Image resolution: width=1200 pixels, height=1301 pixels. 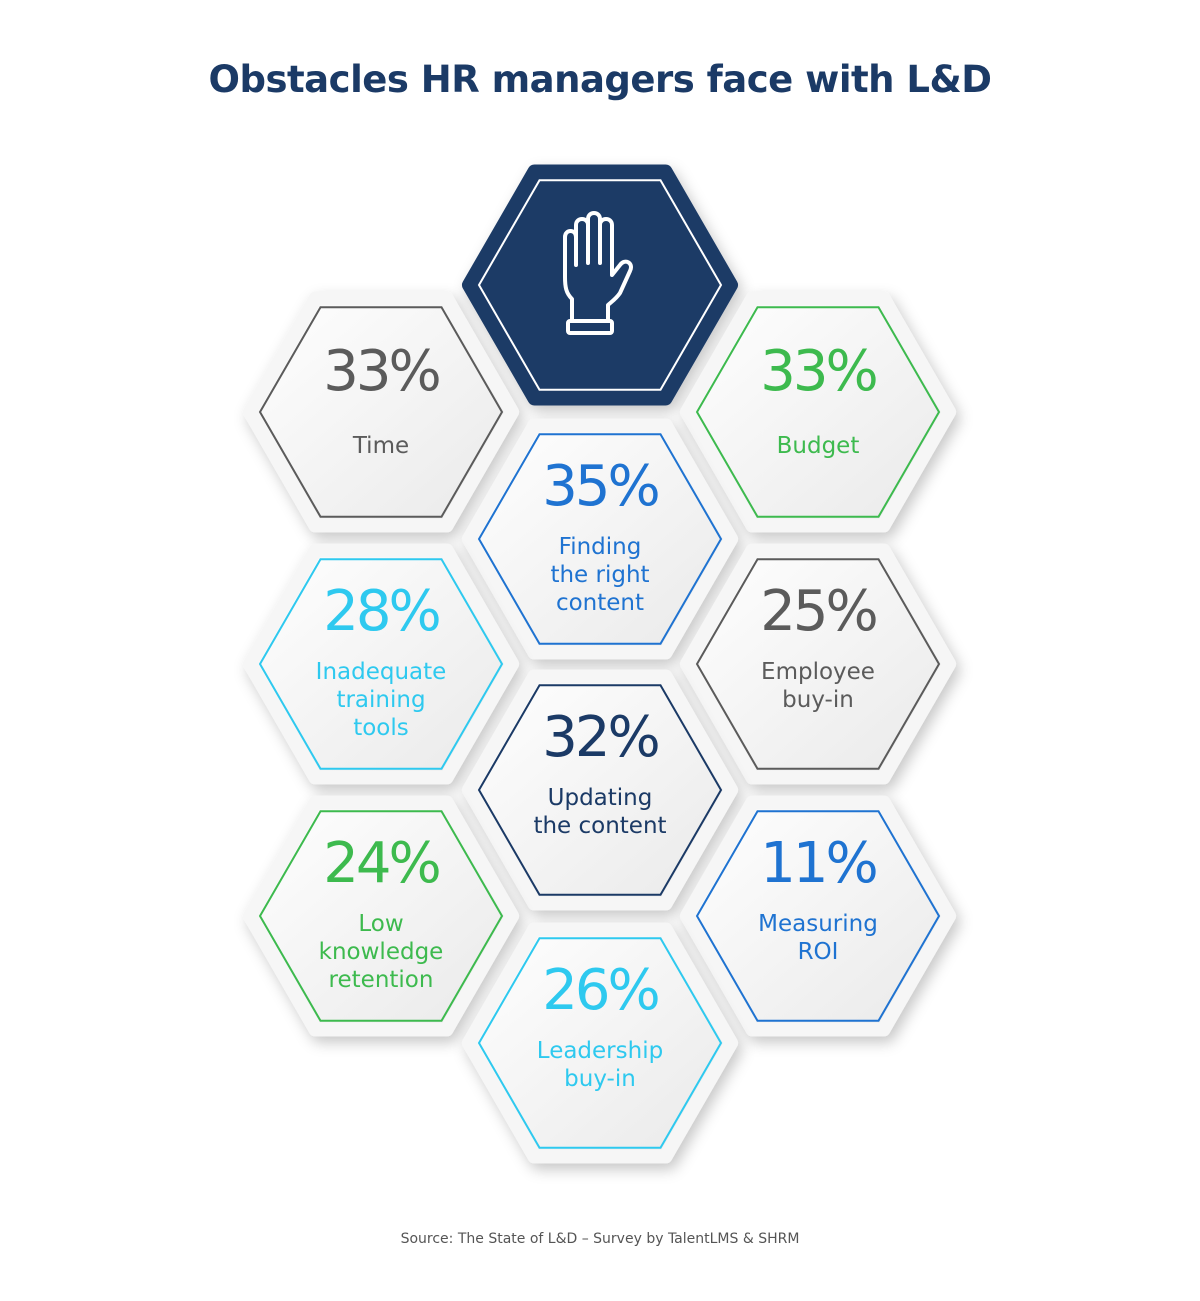 What do you see at coordinates (600, 1027) in the screenshot?
I see `obstacle-item: 26% Leadership buy-in` at bounding box center [600, 1027].